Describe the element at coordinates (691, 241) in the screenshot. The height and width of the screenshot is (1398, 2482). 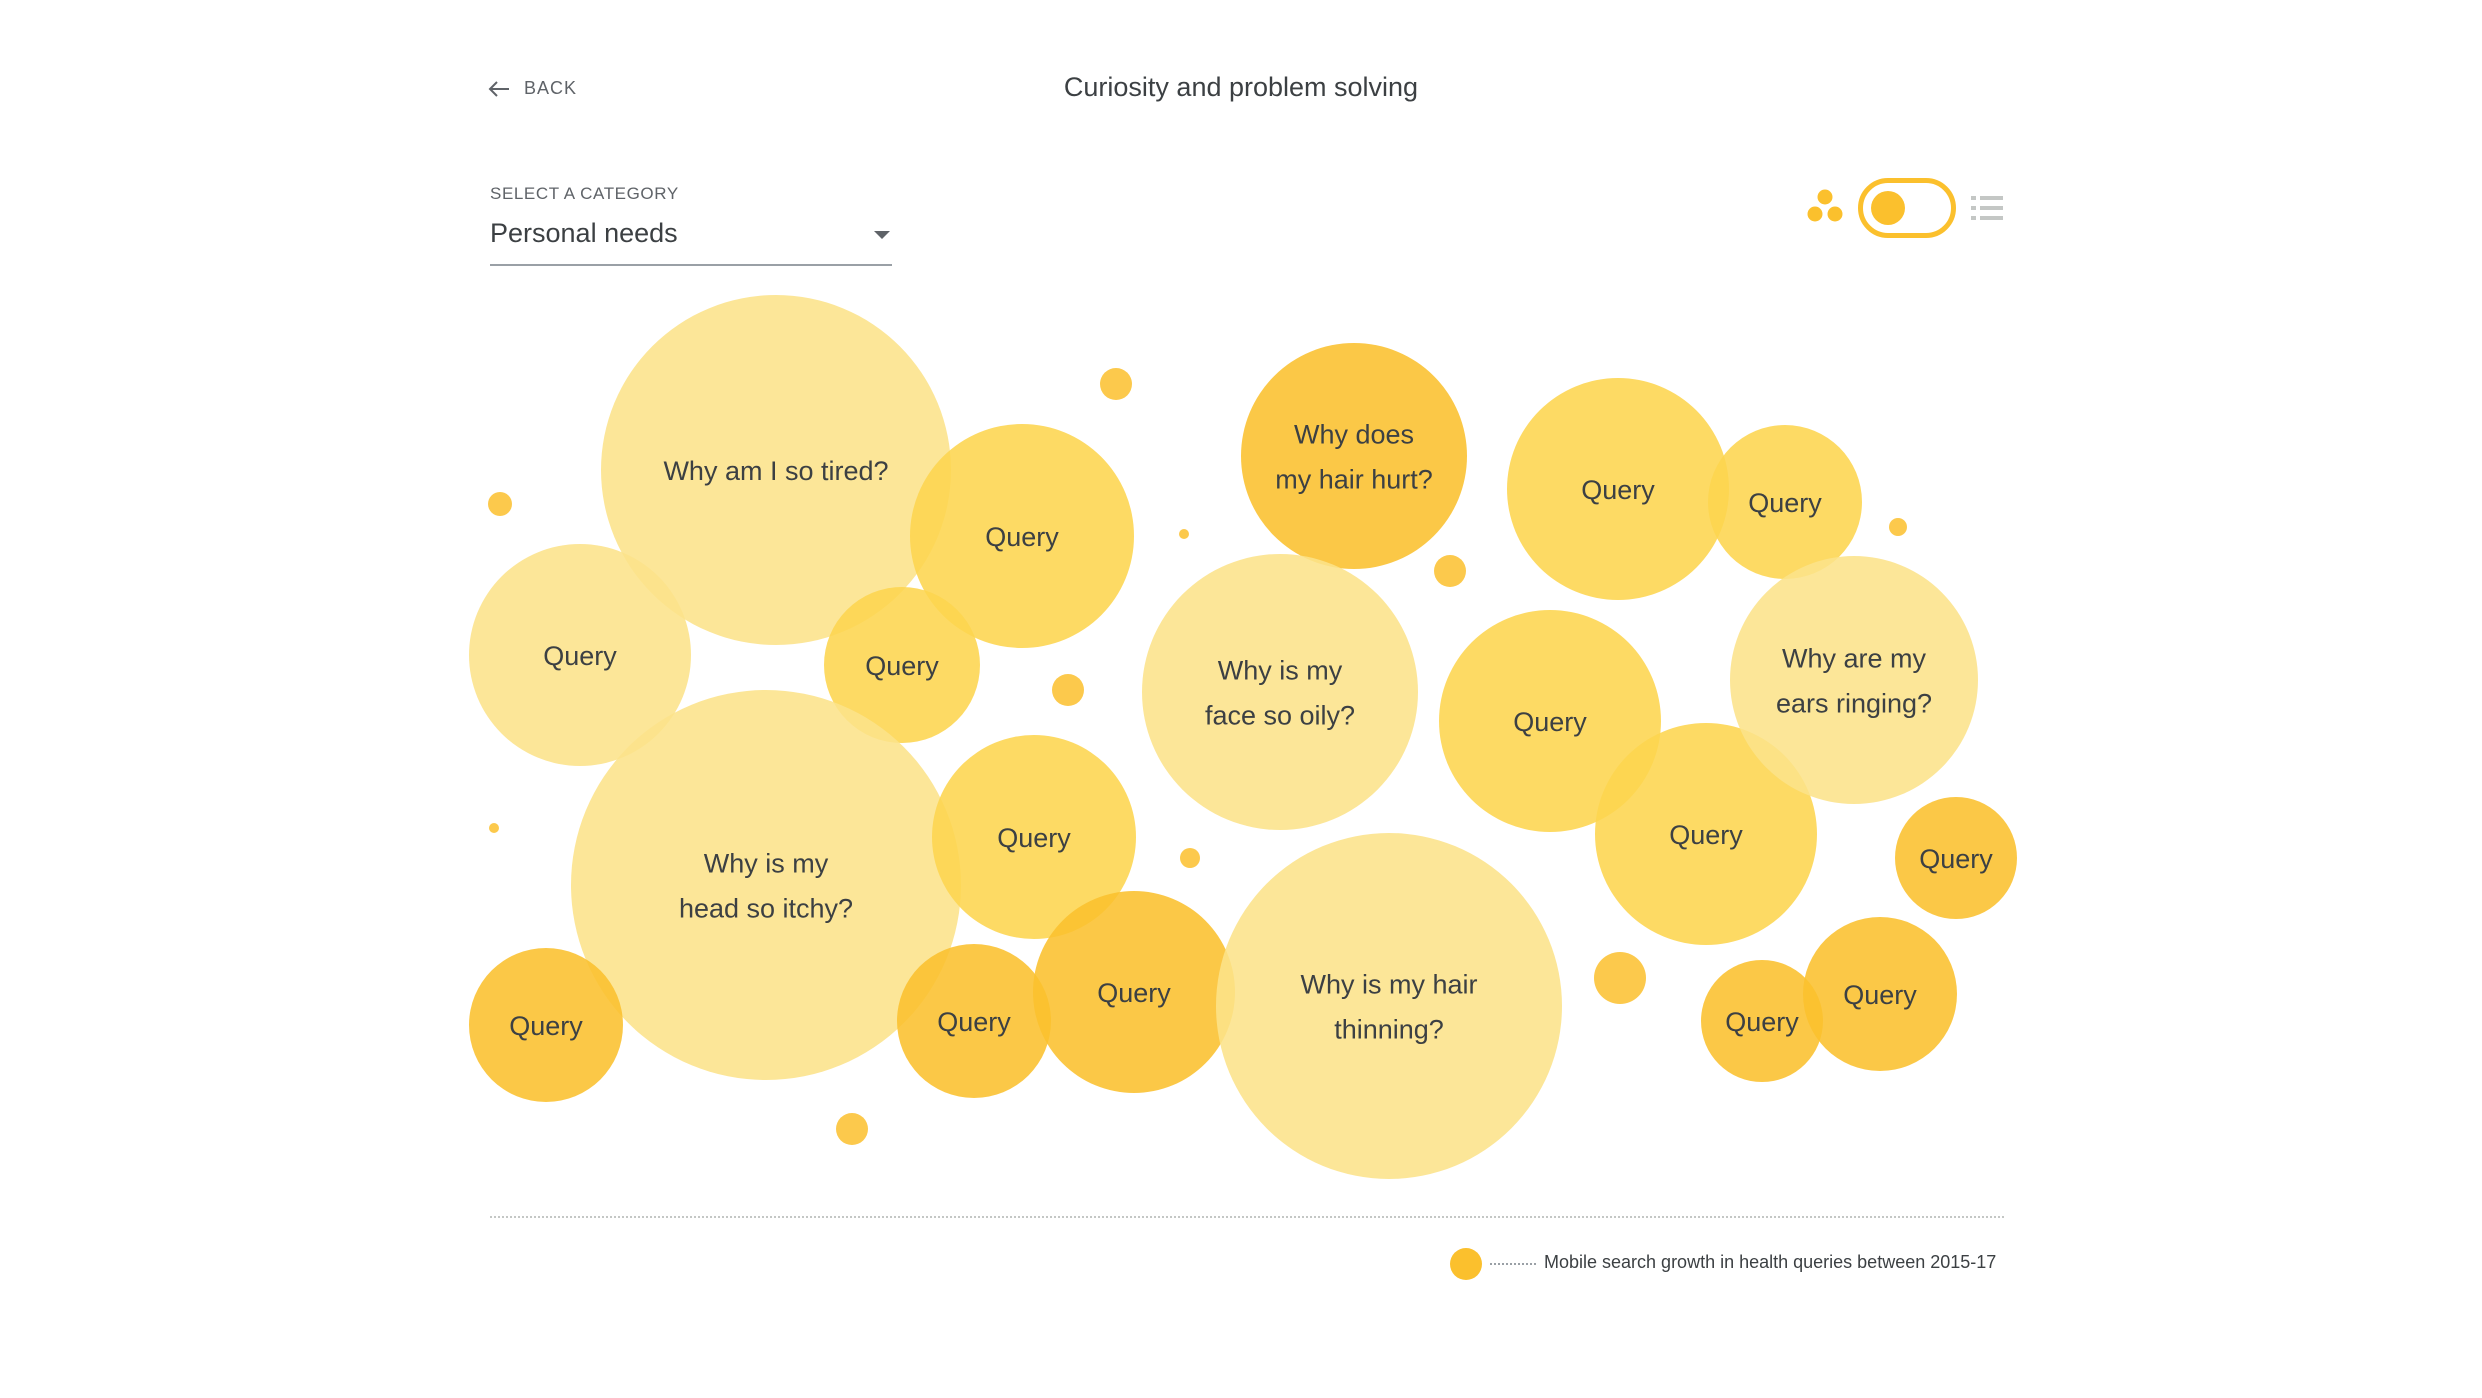
I see `category-select: Personal needs` at that location.